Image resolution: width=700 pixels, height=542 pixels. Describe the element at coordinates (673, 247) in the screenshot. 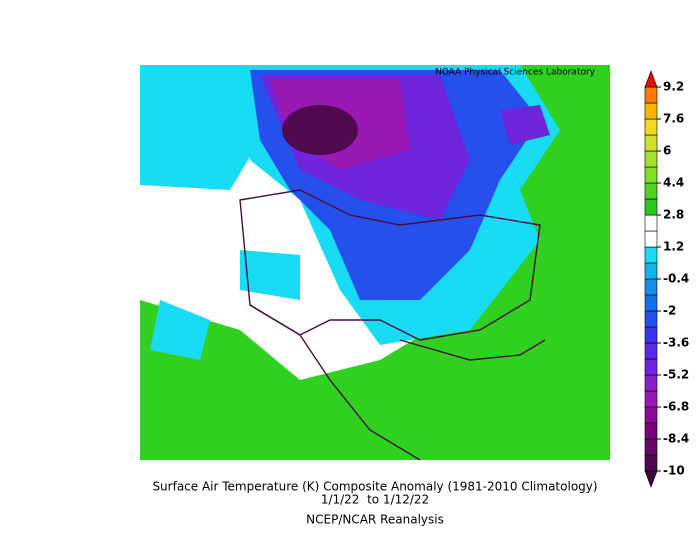

I see `colorbar-label: 1.2` at that location.